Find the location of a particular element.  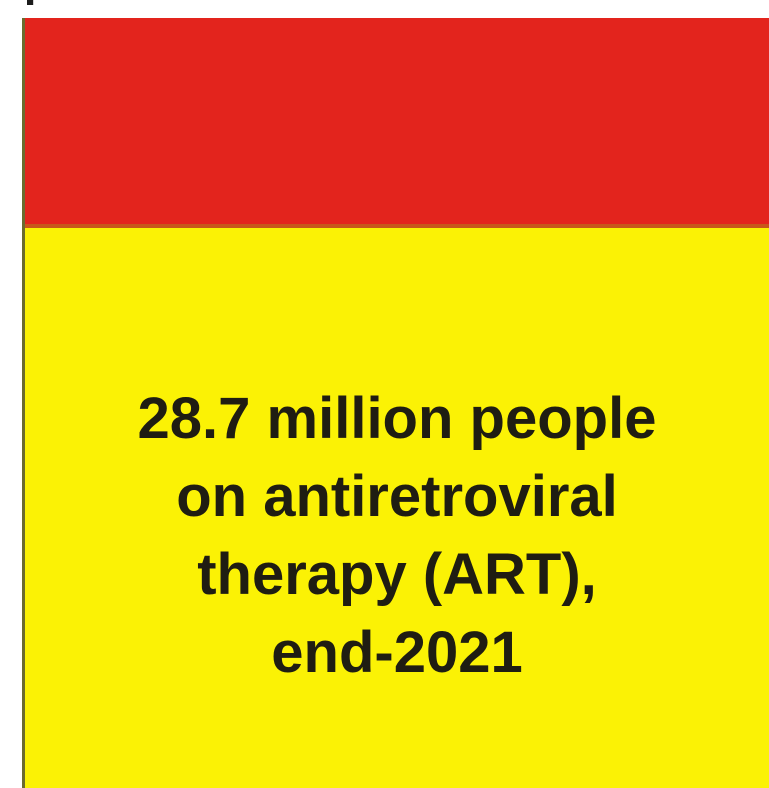

stat-line-1: 28.7 million people is located at coordinates (397, 418).